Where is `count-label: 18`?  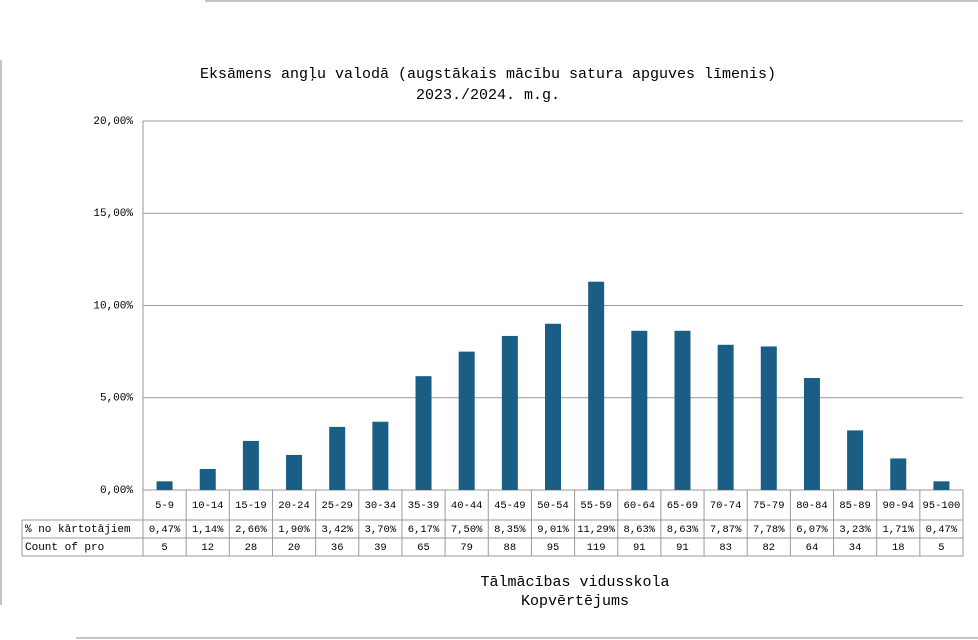
count-label: 18 is located at coordinates (898, 548).